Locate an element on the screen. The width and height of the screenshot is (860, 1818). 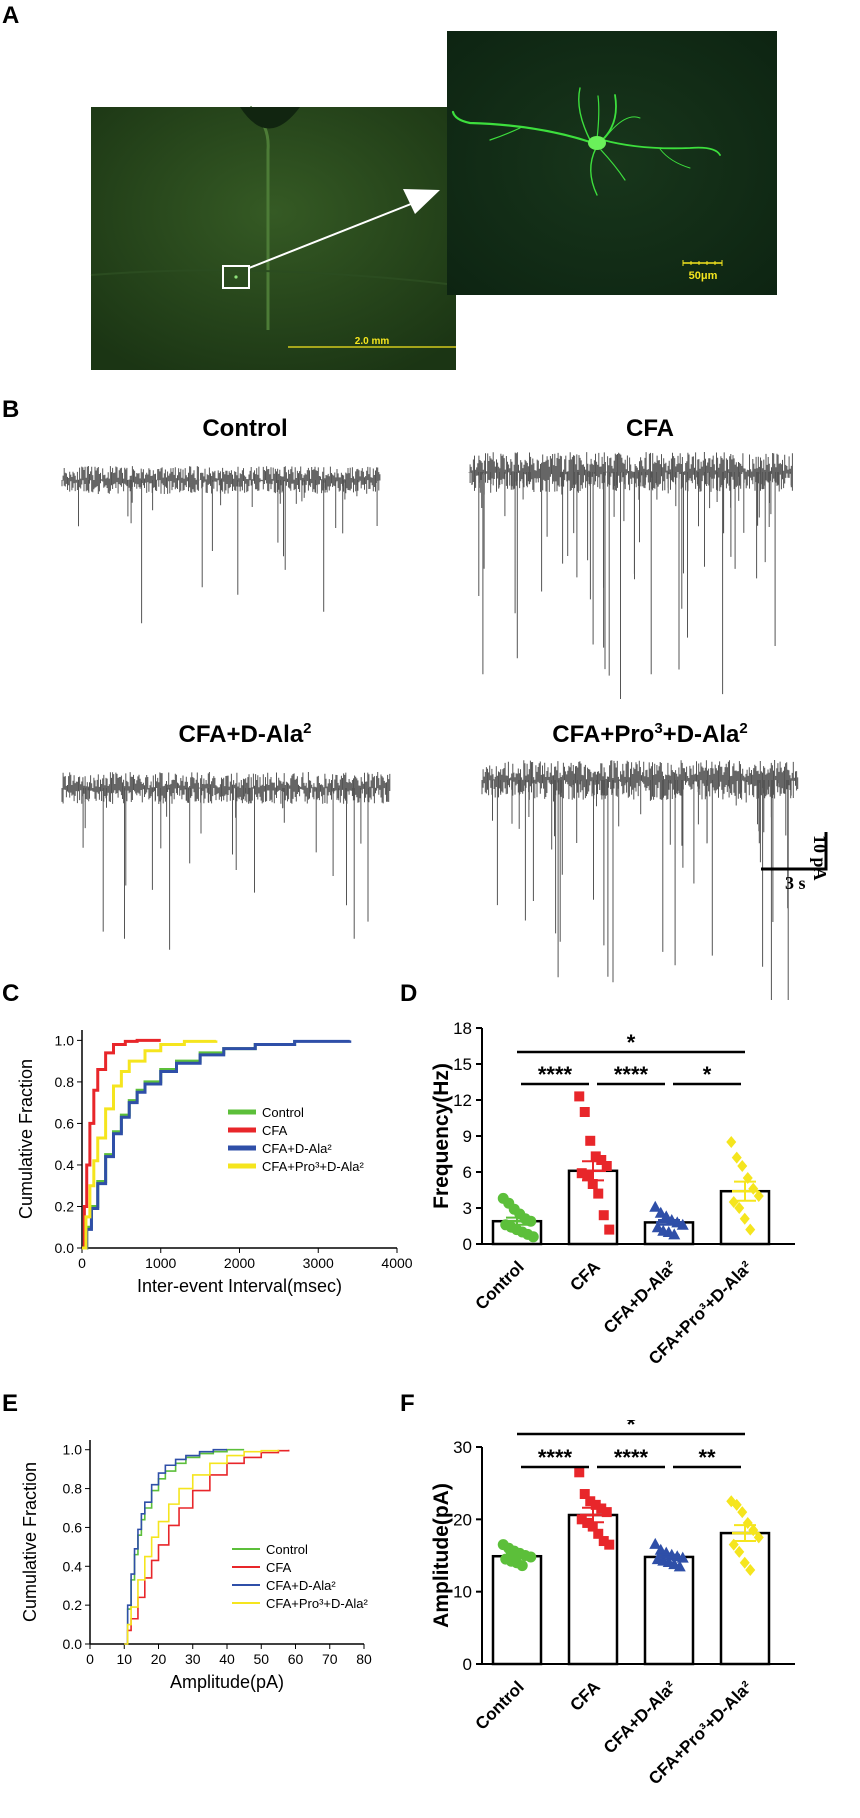
panel-label-b: B is located at coordinates (11, 409).